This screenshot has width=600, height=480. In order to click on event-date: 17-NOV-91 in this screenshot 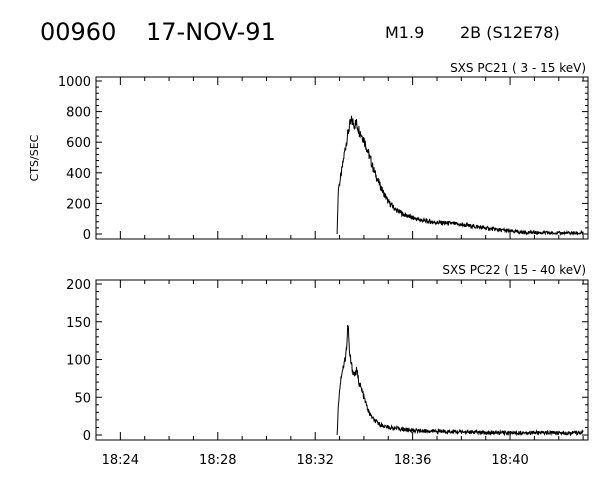, I will do `click(211, 32)`.